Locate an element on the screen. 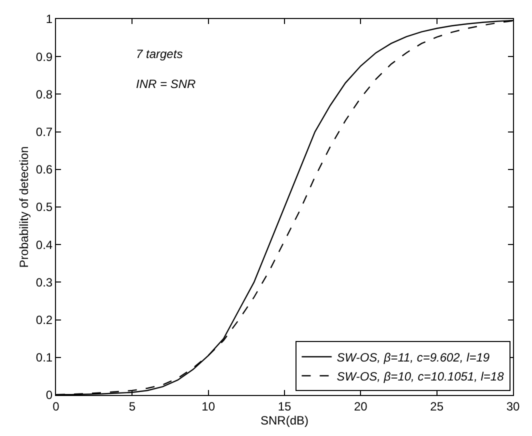 The width and height of the screenshot is (532, 436). x-tick-label: 5 is located at coordinates (132, 406).